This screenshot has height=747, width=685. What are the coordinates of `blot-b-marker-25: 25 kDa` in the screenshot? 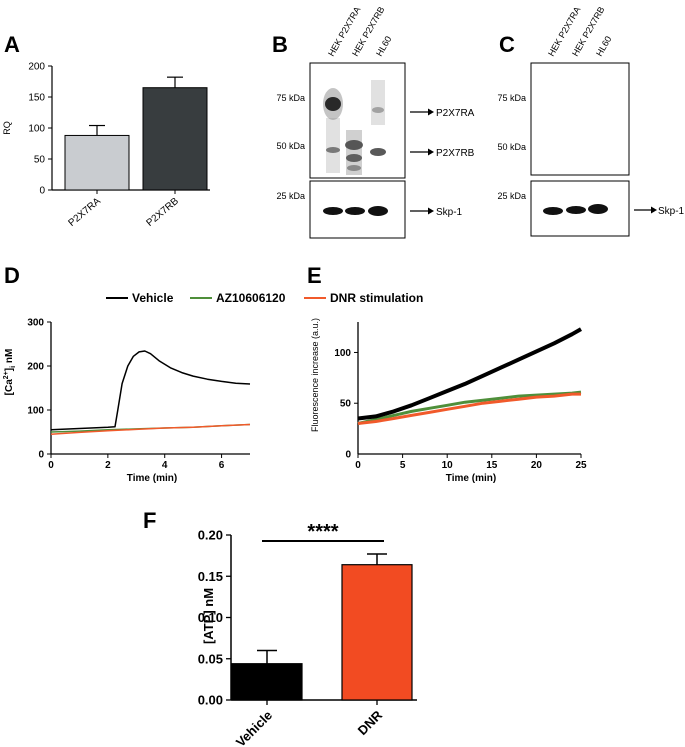 It's located at (290, 196).